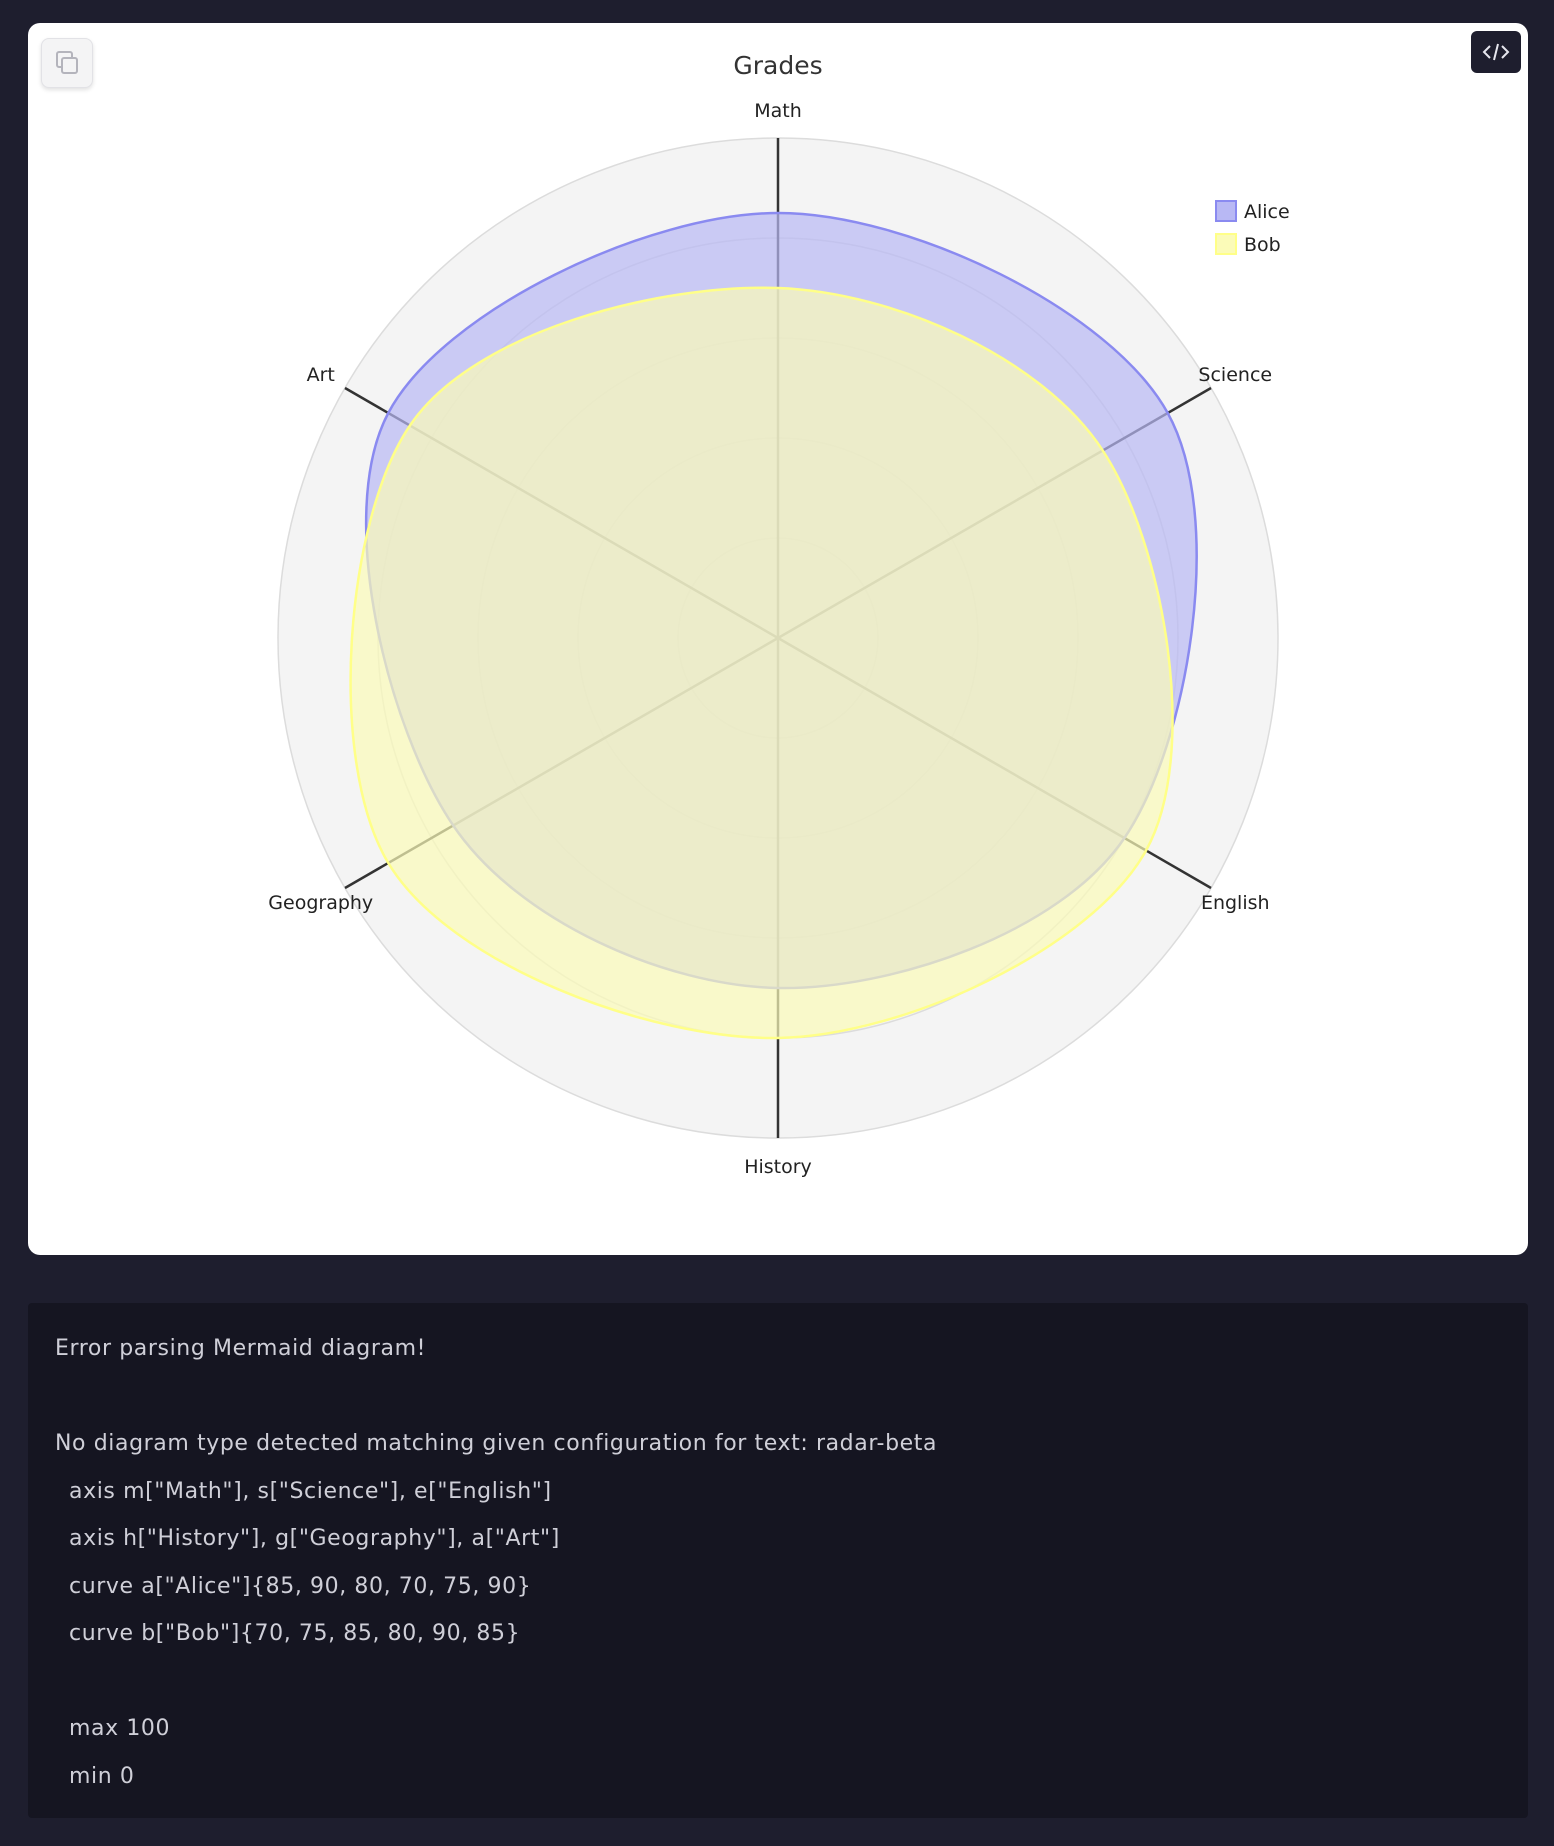  What do you see at coordinates (102, 1776) in the screenshot?
I see `error-line: min 0` at bounding box center [102, 1776].